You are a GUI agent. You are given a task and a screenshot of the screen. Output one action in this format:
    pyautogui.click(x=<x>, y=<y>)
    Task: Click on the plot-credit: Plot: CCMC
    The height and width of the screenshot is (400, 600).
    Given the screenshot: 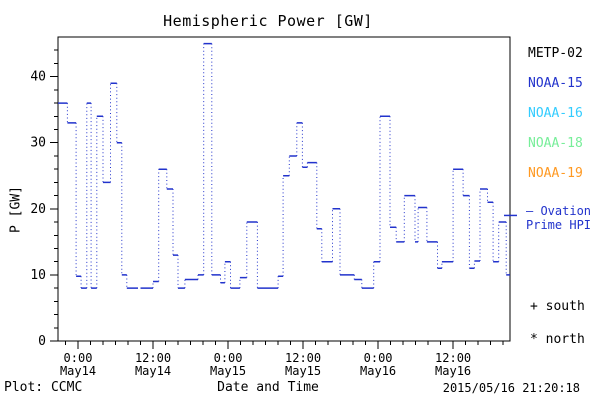 What is the action you would take?
    pyautogui.click(x=43, y=387)
    